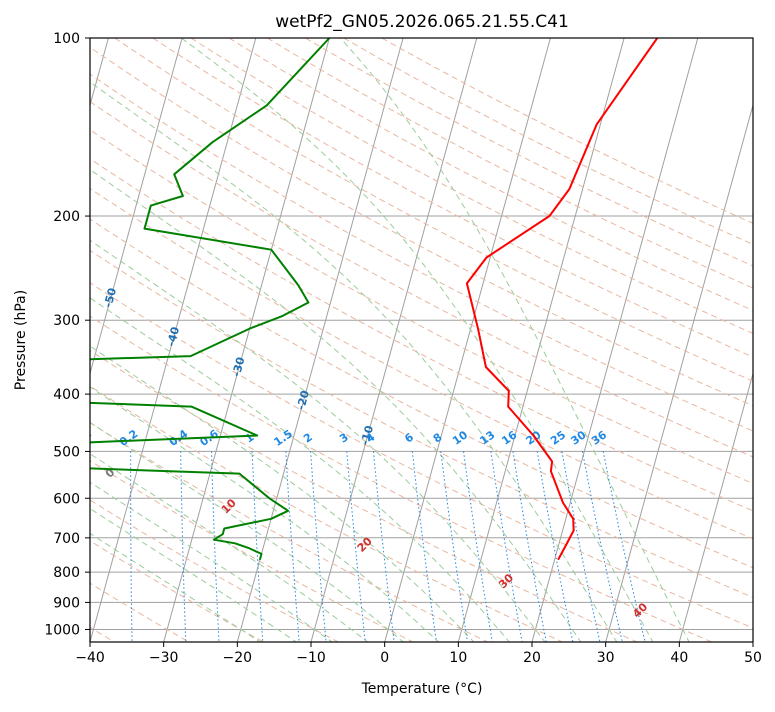  What do you see at coordinates (458, 658) in the screenshot?
I see `x-tick-label: 10` at bounding box center [458, 658].